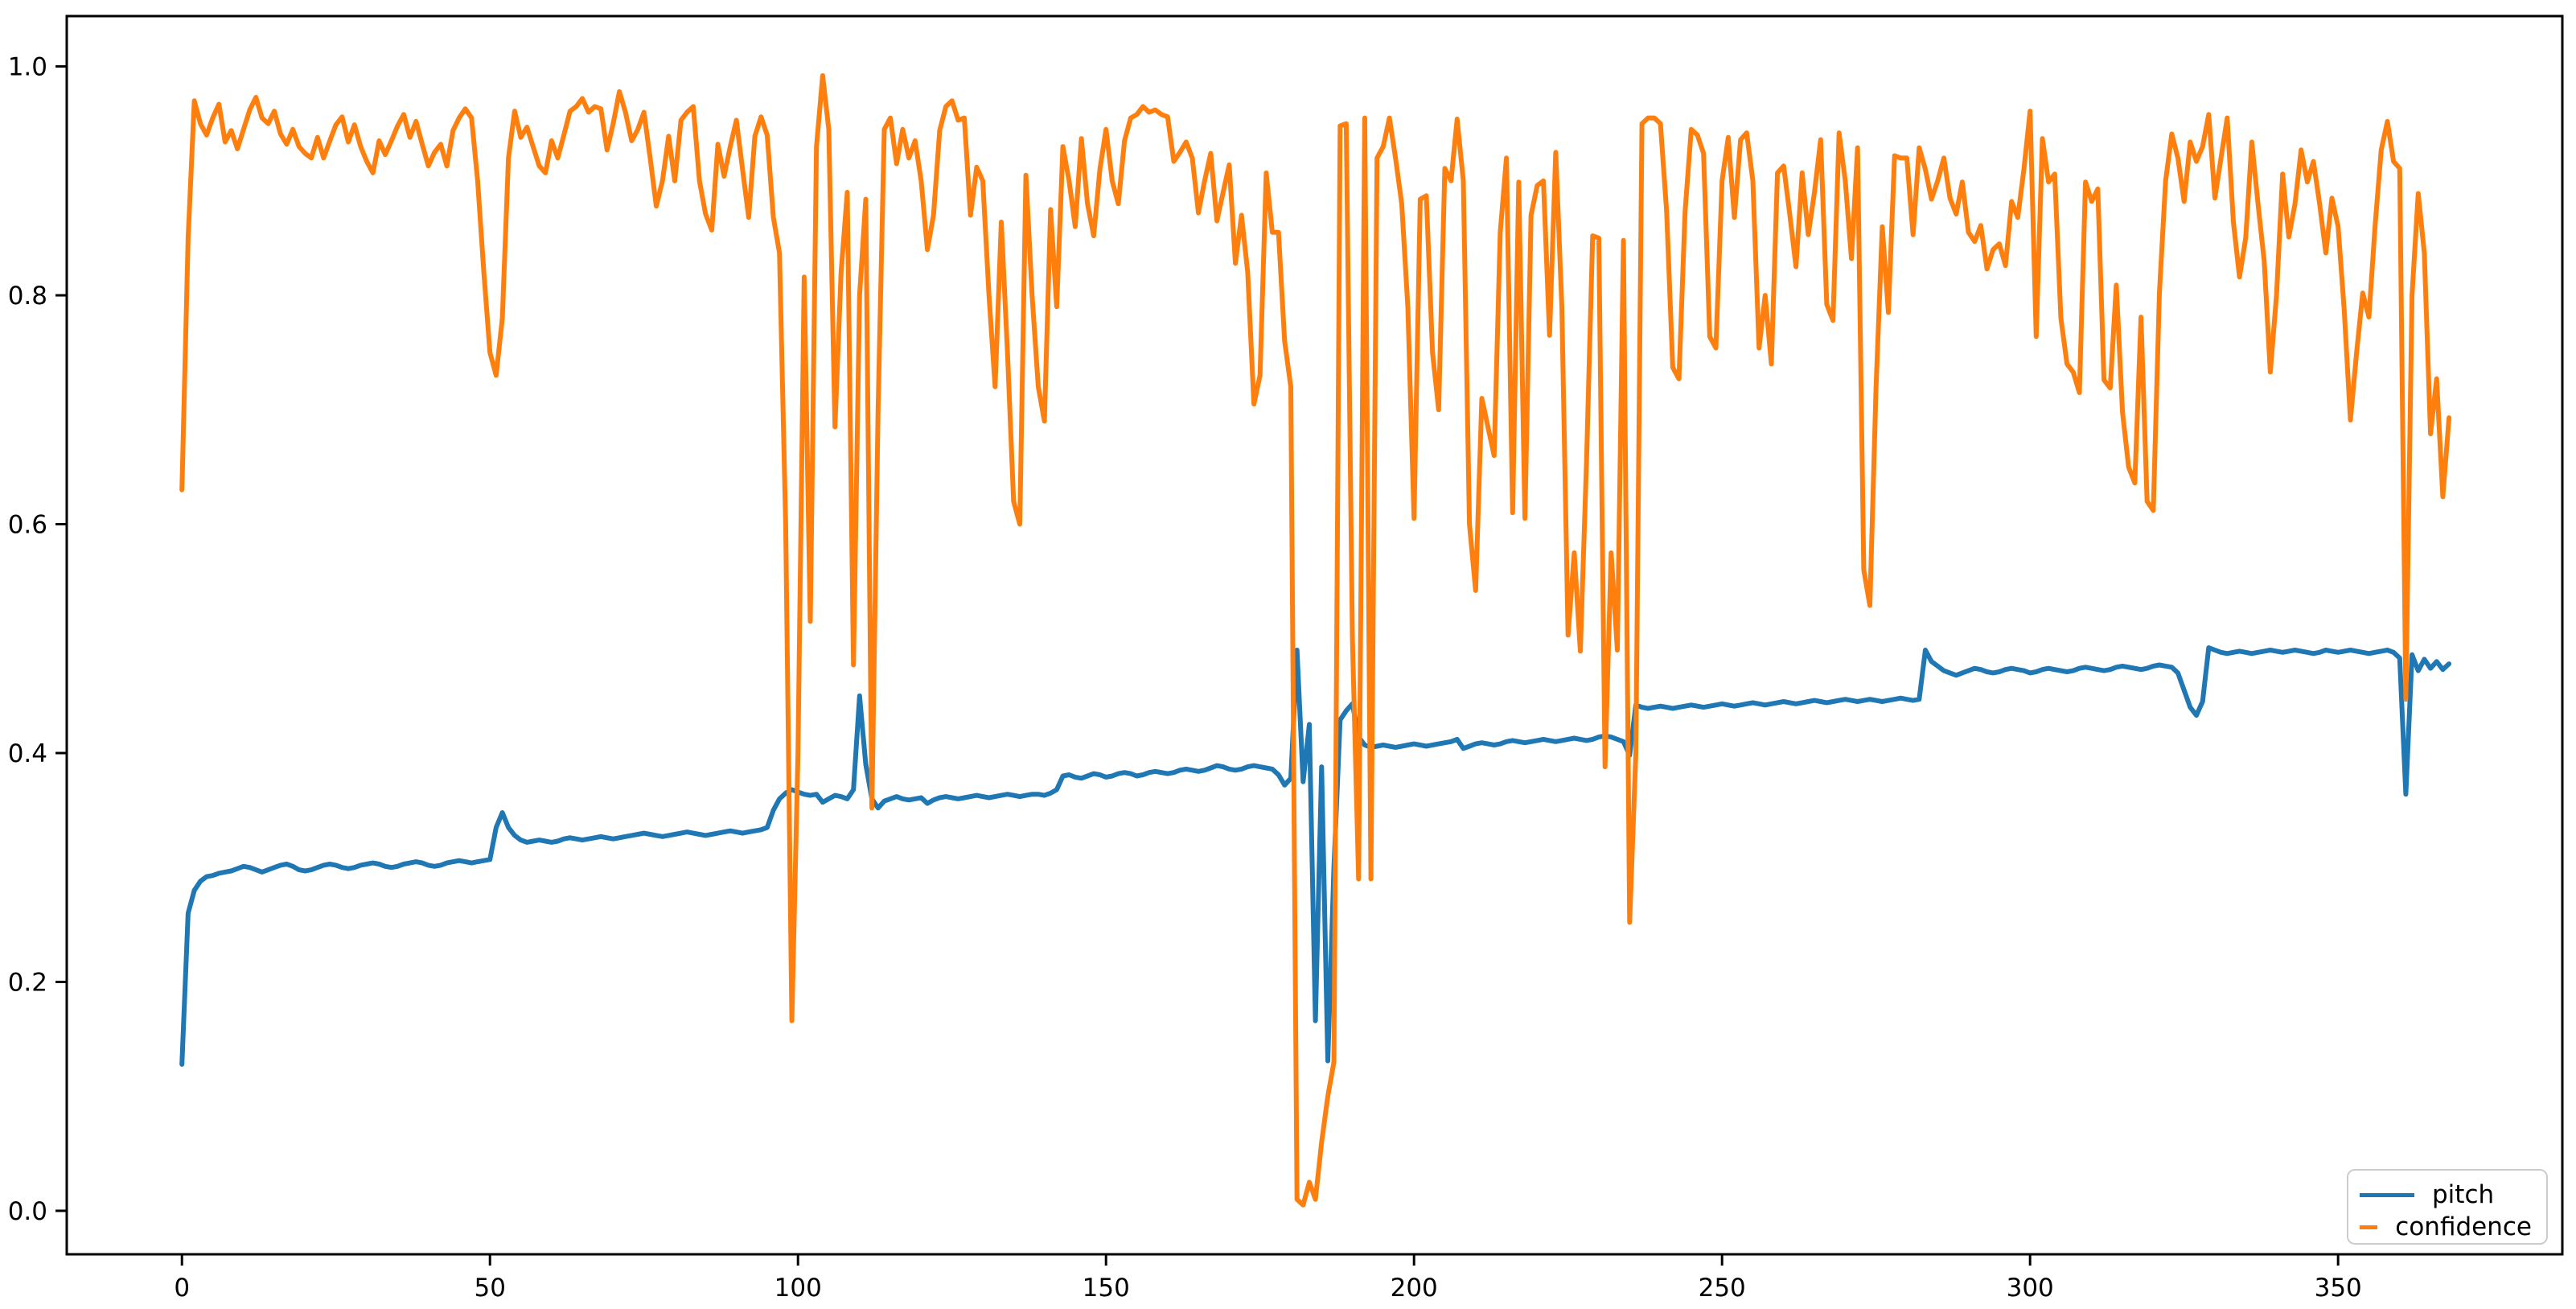 This screenshot has height=1309, width=2576. I want to click on legend: pitch confidence, so click(2447, 1207).